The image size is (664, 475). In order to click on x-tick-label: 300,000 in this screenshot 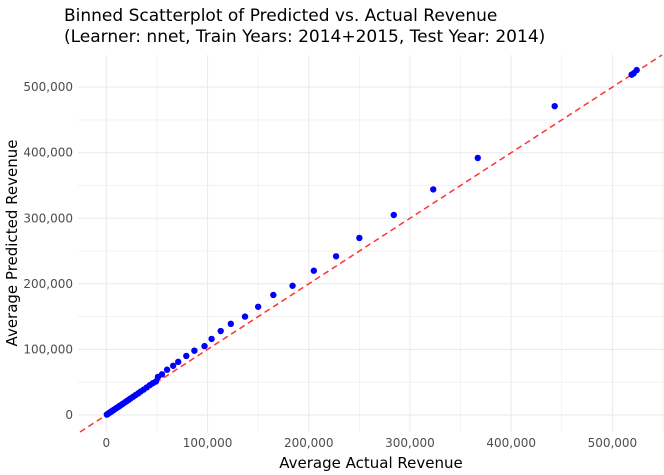, I will do `click(410, 443)`.